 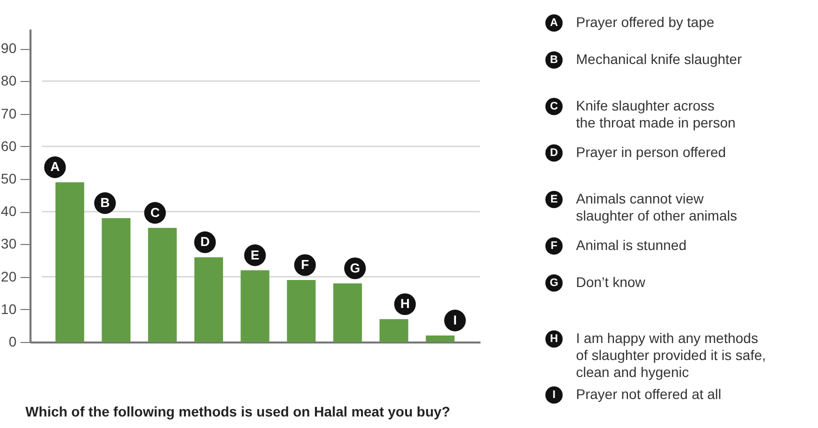 What do you see at coordinates (611, 282) in the screenshot?
I see `text: Don’t know` at bounding box center [611, 282].